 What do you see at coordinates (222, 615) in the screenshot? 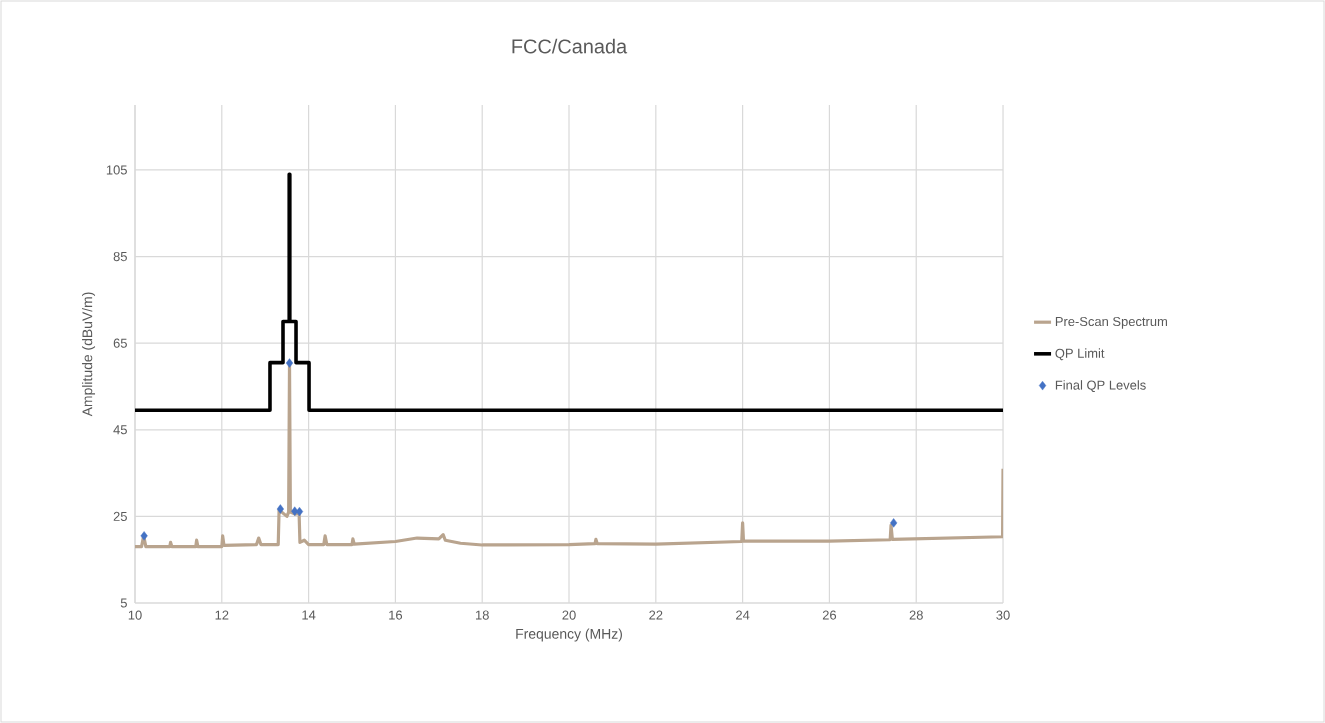
I see `x-tick-label: 12` at bounding box center [222, 615].